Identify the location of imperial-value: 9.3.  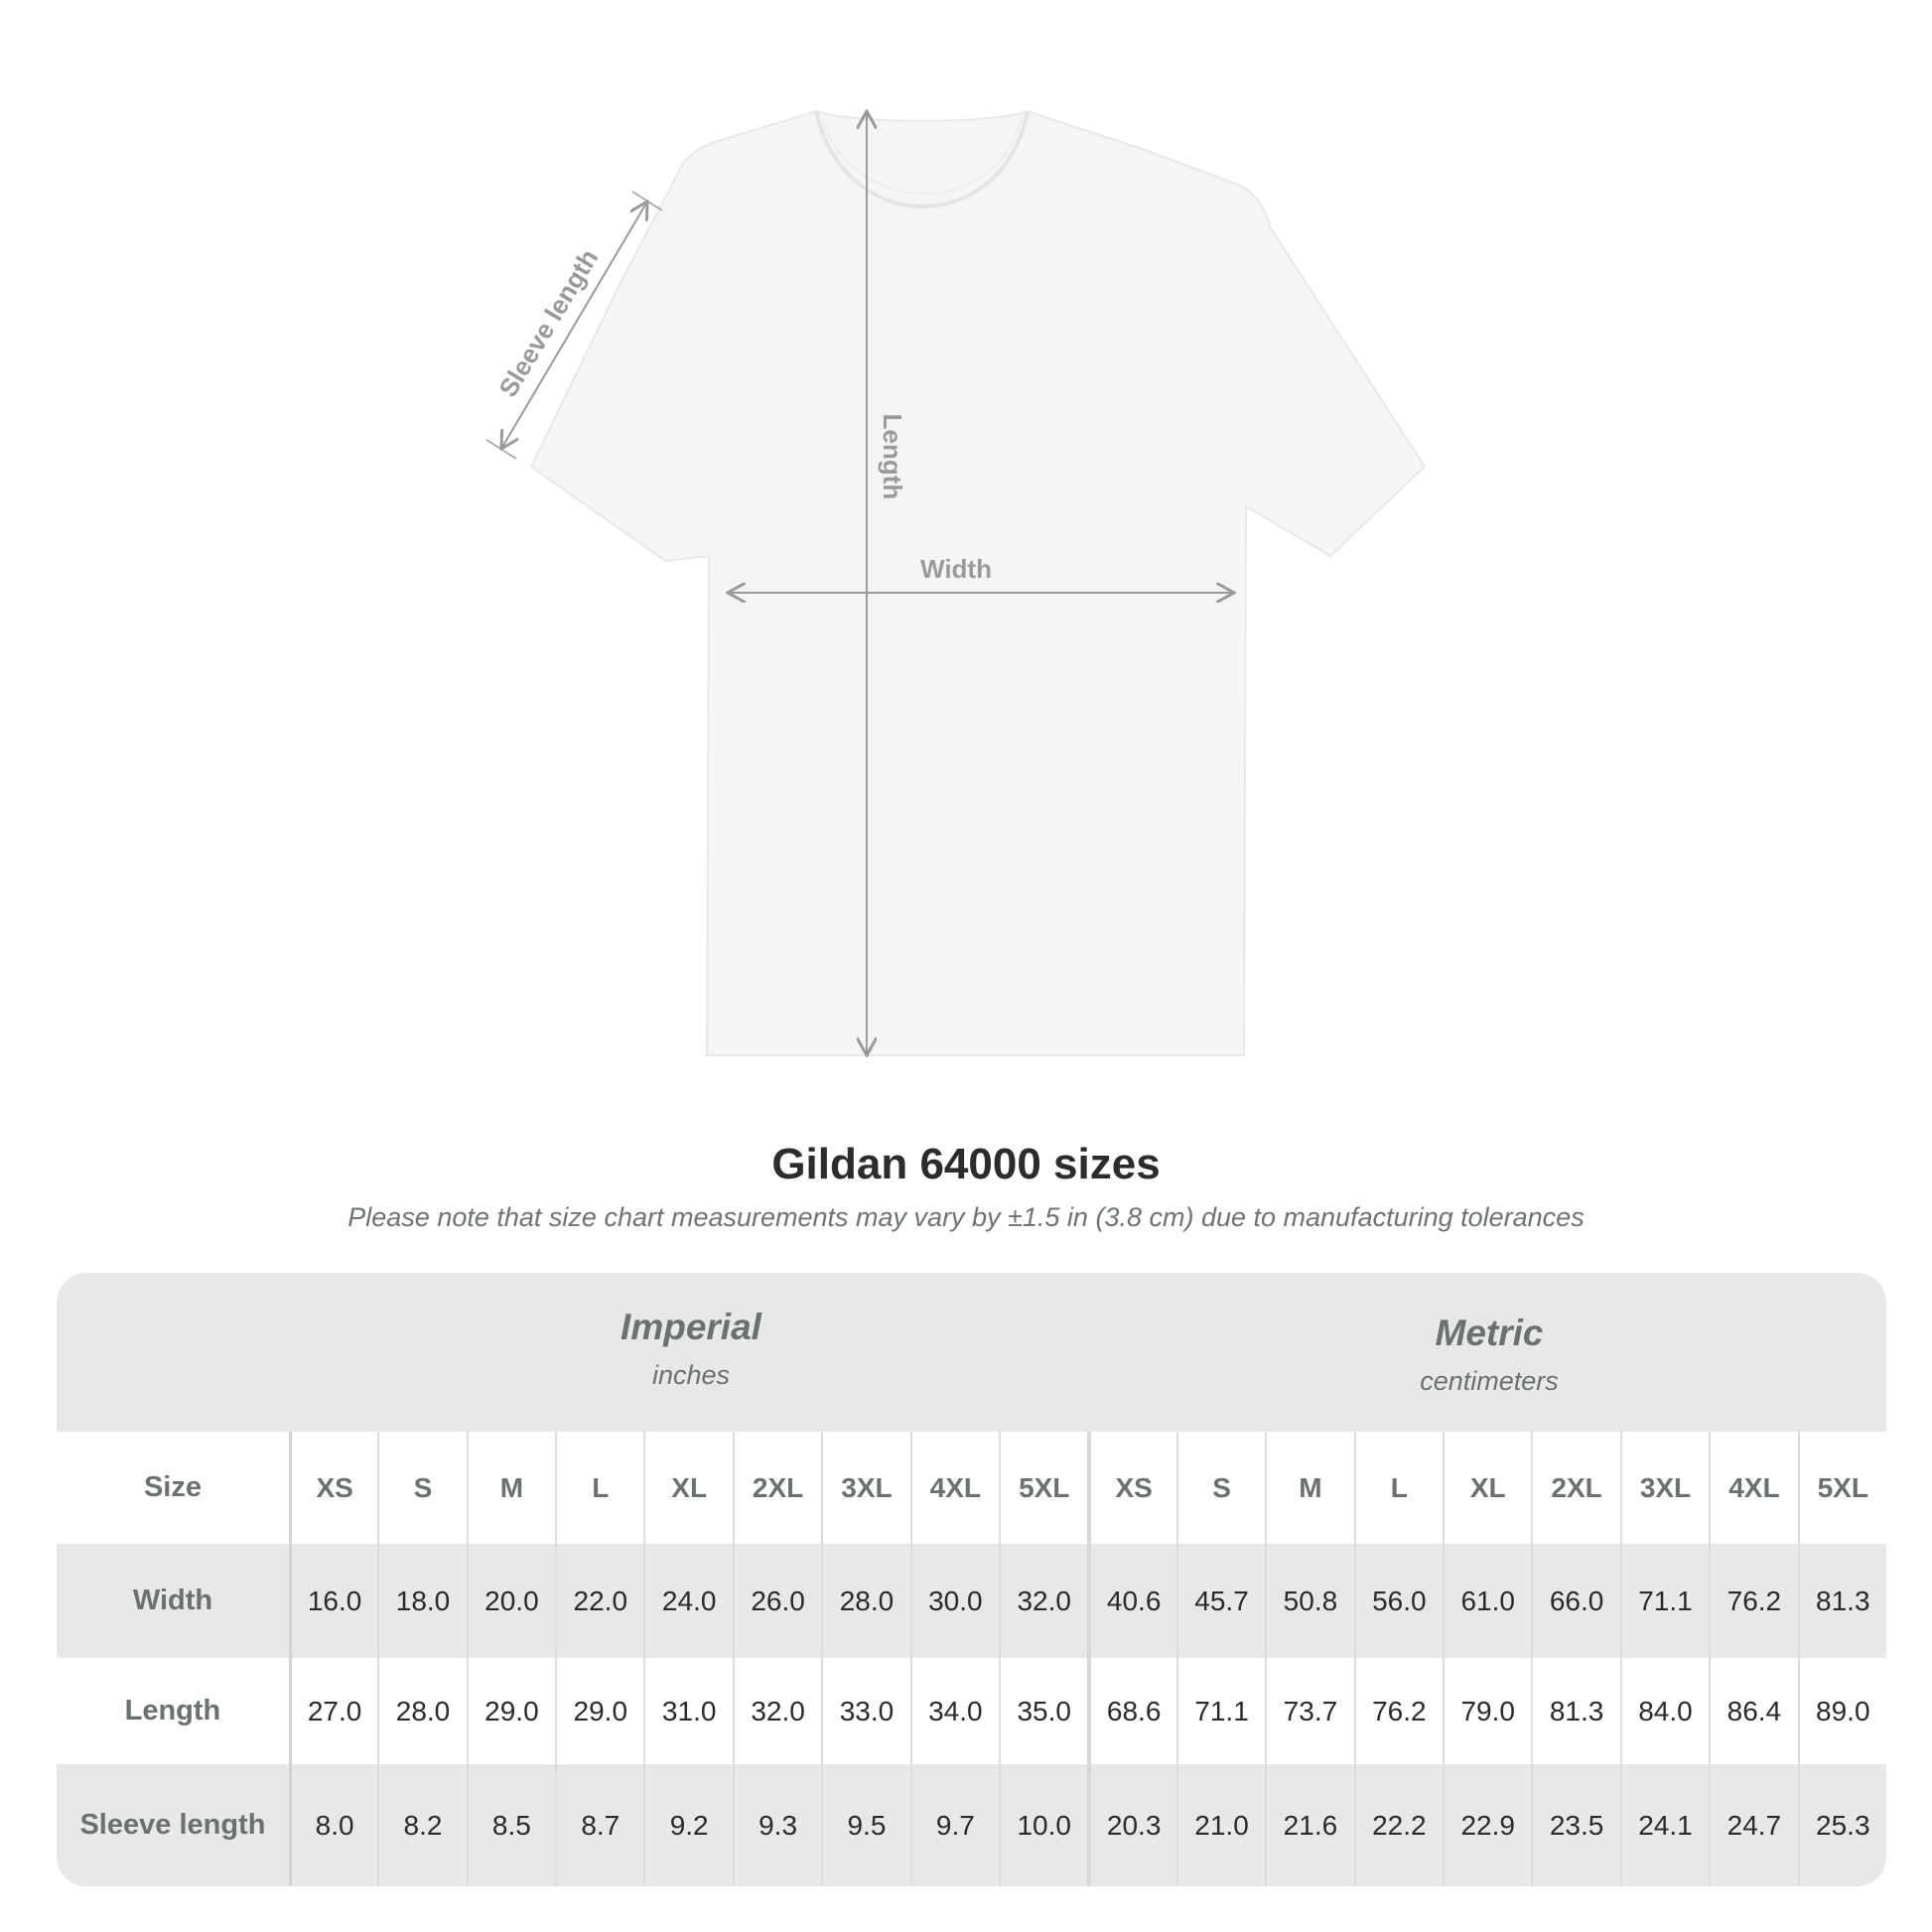
(776, 1825).